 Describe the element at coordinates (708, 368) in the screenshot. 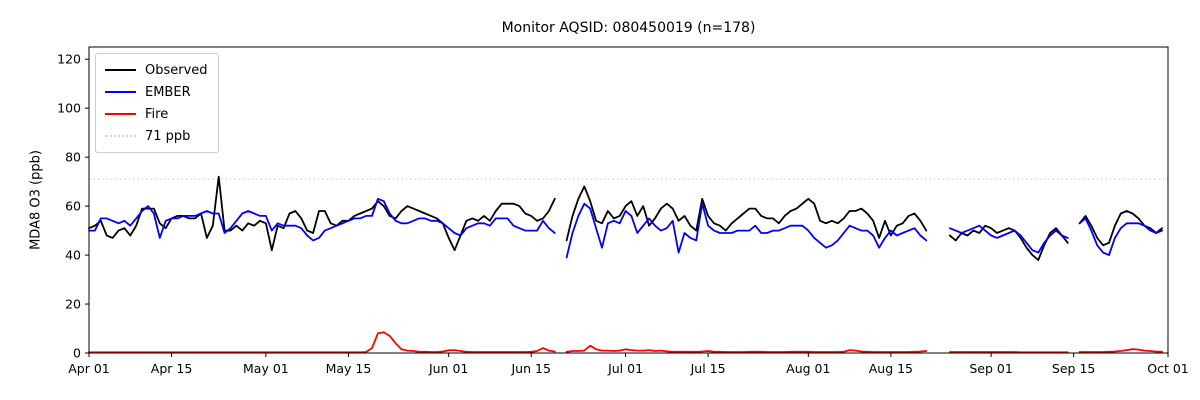

I see `x-tick-label: Jul 15` at that location.